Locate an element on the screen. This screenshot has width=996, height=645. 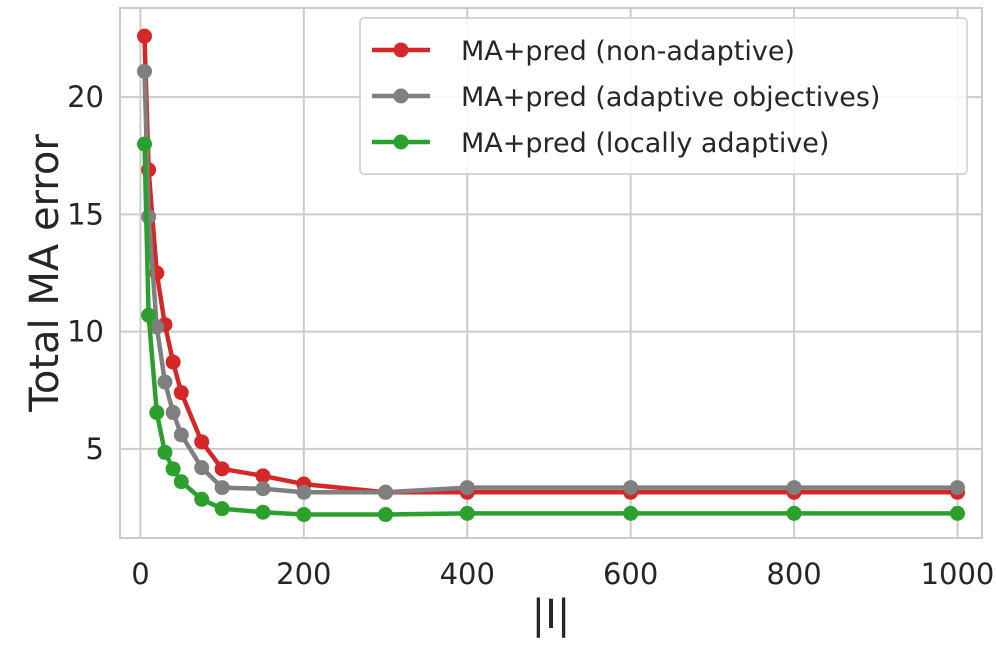
y-axis-label: Total MA error is located at coordinates (45, 273).